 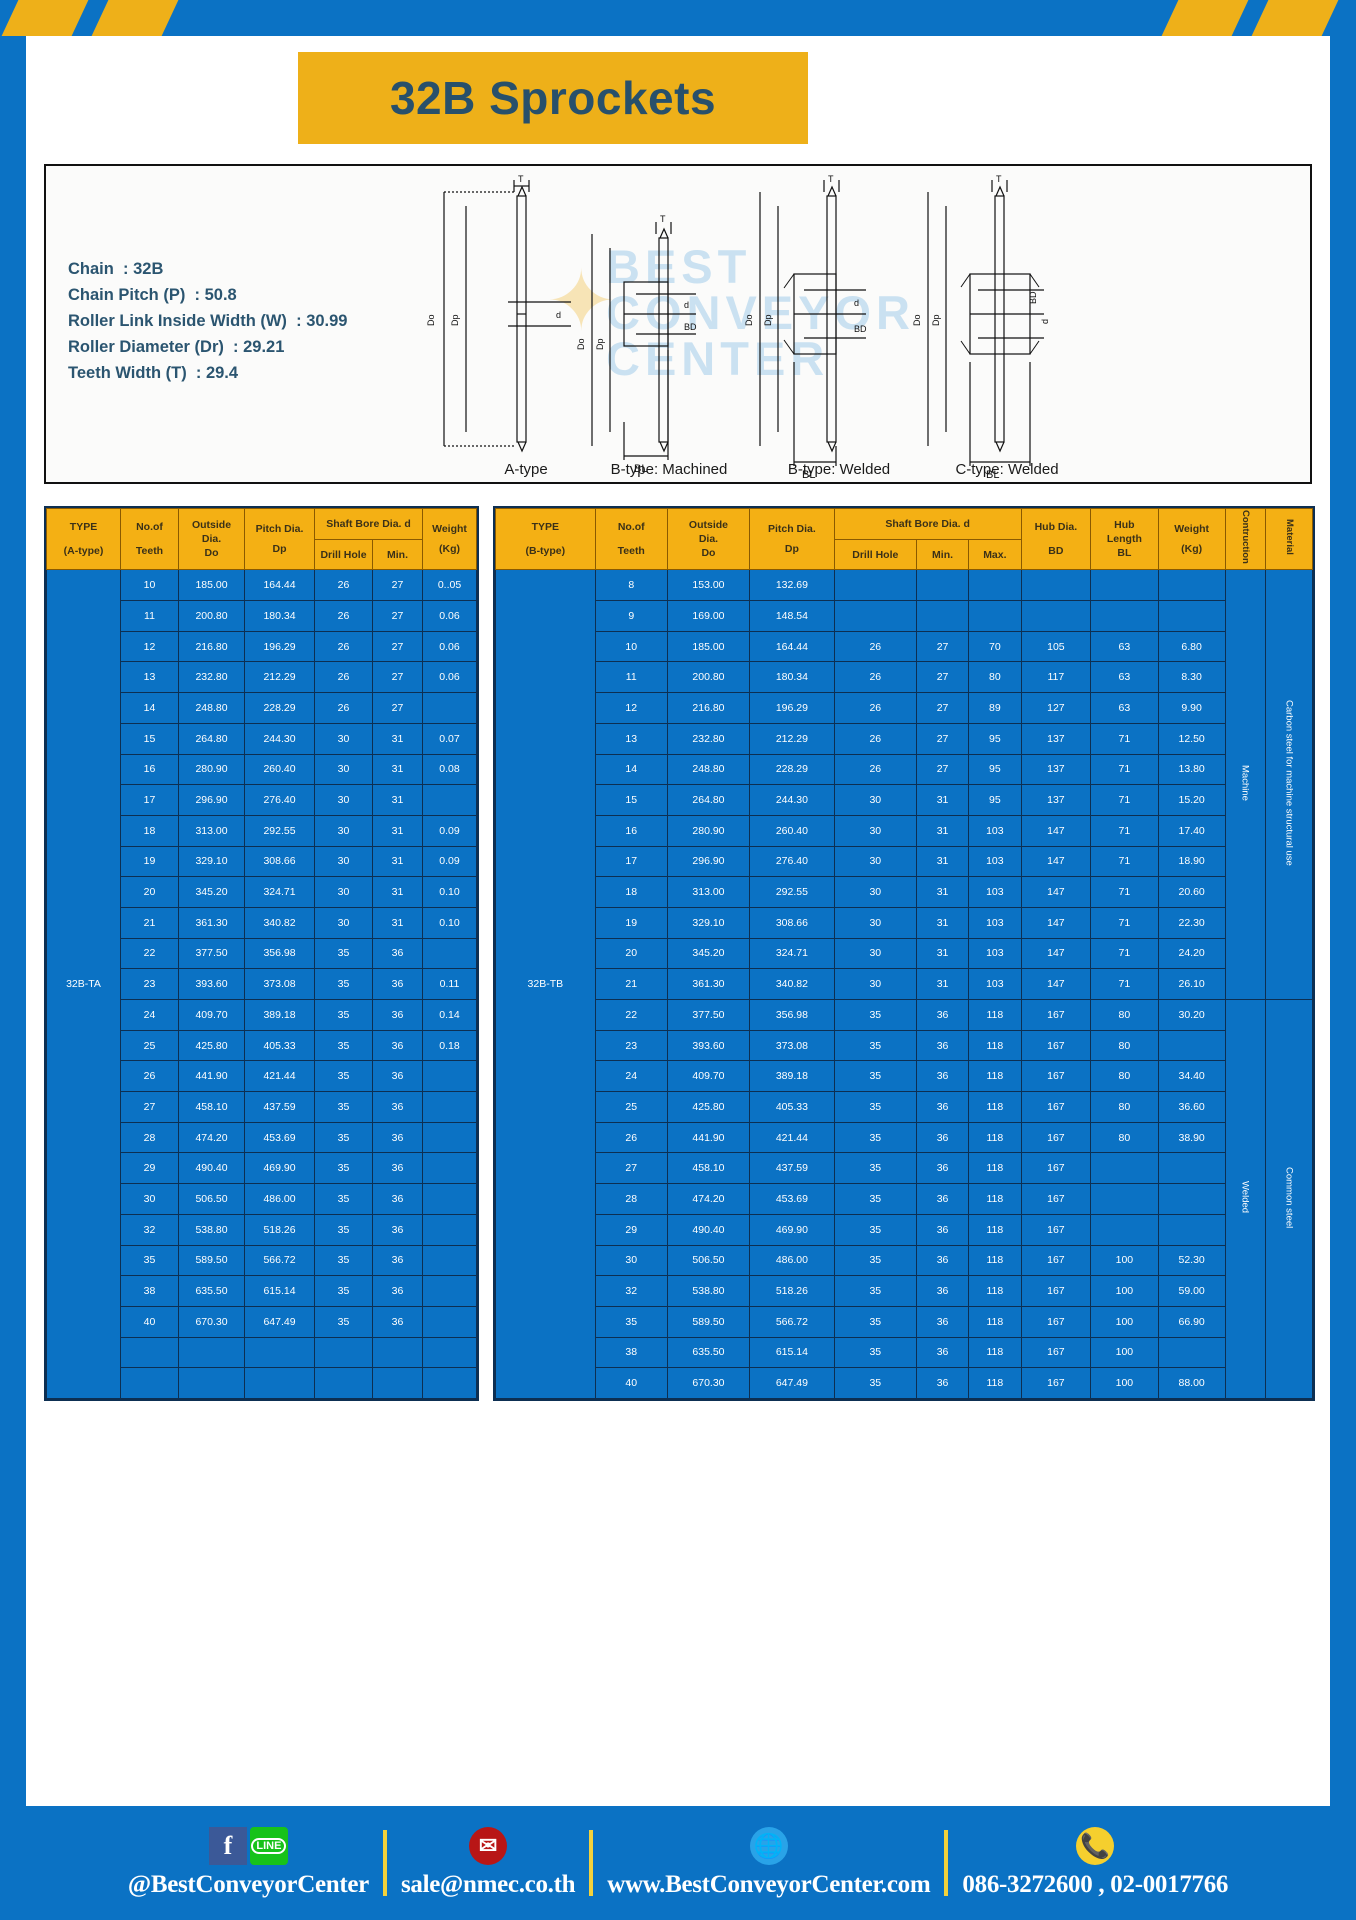 I want to click on table-cell: 70, so click(x=995, y=646).